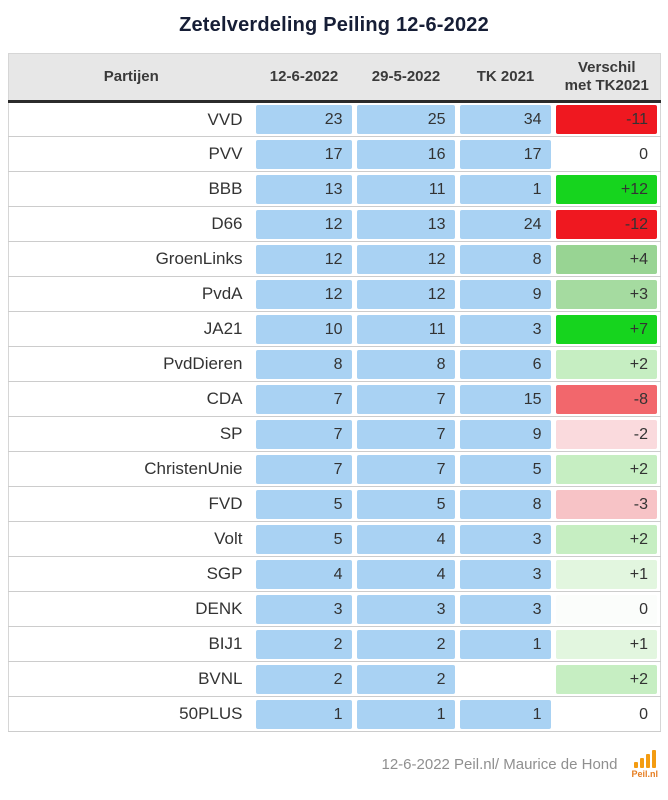 Image resolution: width=668 pixels, height=800 pixels. I want to click on header-tk-2021: TK 2021, so click(505, 78).